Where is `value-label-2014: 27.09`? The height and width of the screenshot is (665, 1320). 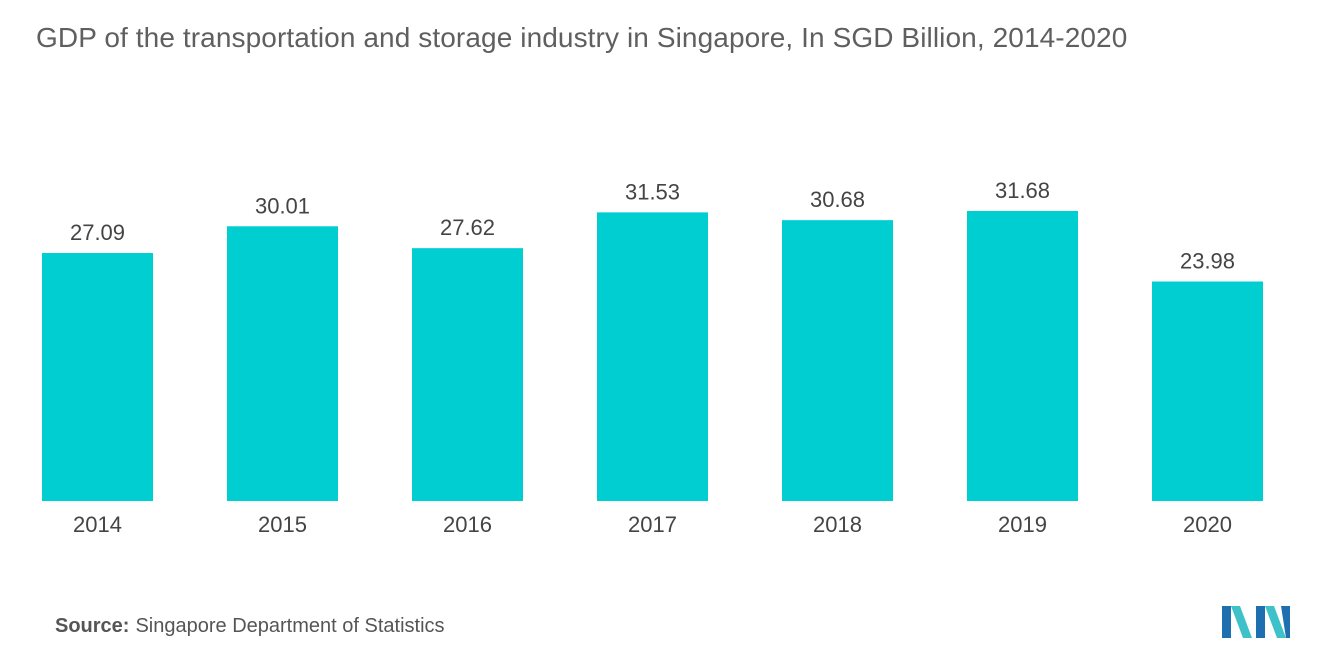
value-label-2014: 27.09 is located at coordinates (97, 232).